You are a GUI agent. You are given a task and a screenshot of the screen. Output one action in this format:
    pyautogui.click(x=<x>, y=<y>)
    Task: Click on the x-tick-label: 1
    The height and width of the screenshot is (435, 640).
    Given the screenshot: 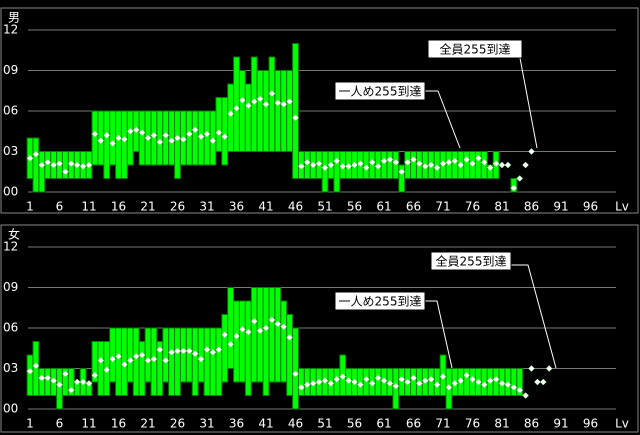 What is the action you would take?
    pyautogui.click(x=30, y=207)
    